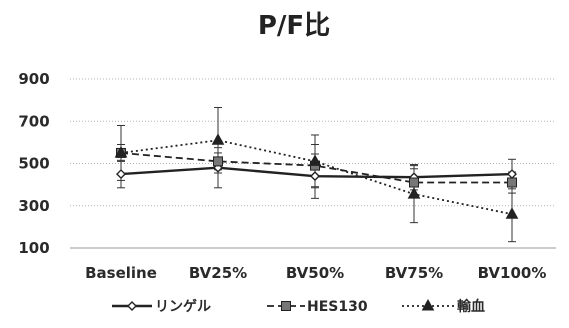  Describe the element at coordinates (414, 273) in the screenshot. I see `x-tick-label: BV75%` at that location.